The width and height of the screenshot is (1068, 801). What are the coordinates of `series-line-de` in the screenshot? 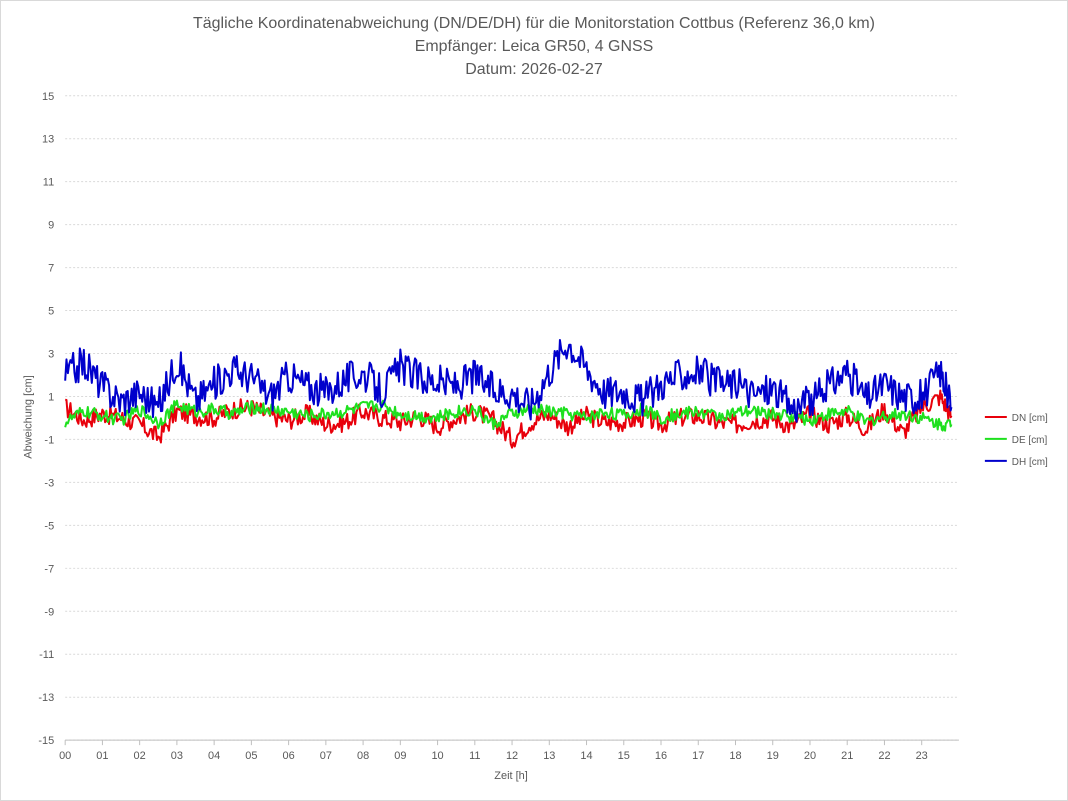 It's located at (508, 415).